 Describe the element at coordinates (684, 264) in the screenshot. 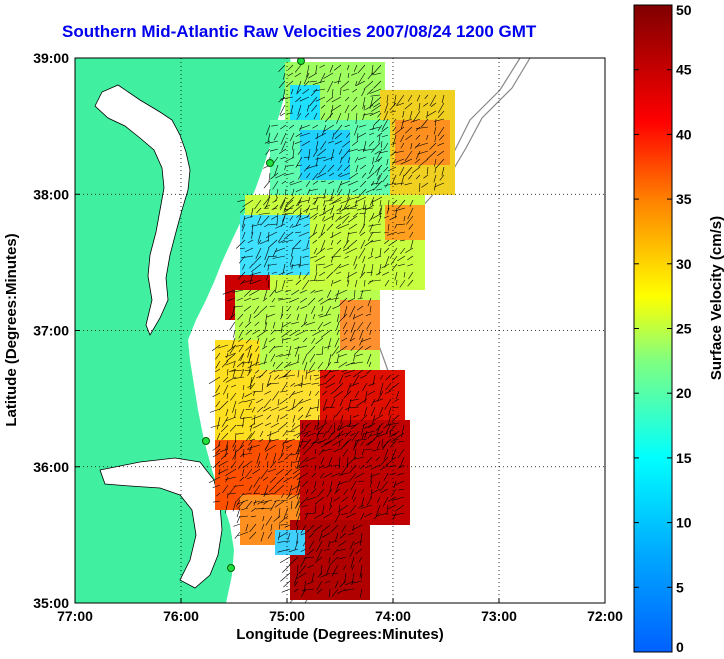

I see `colorbar-tick-label: 30` at that location.